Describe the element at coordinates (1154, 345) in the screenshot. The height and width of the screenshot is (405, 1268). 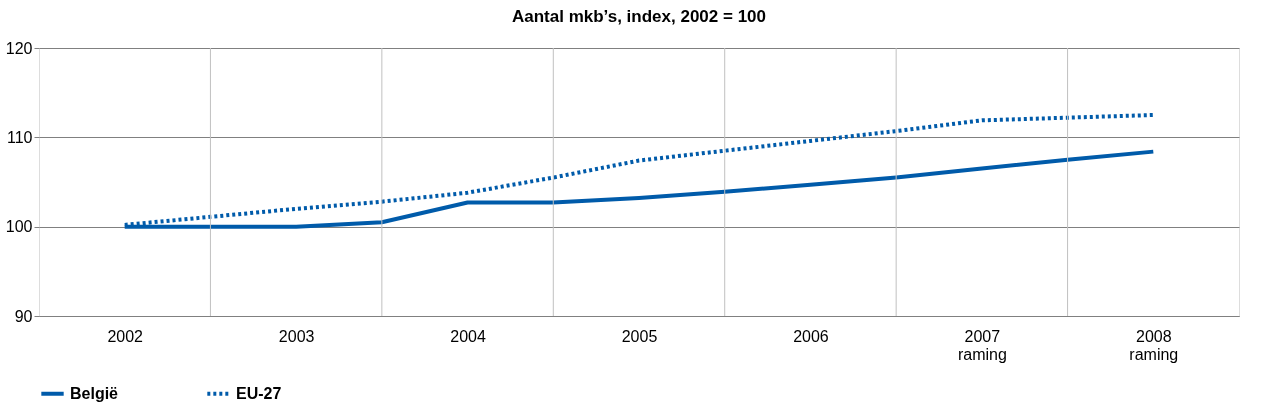
I see `x-tick-label: 2008 raming` at that location.